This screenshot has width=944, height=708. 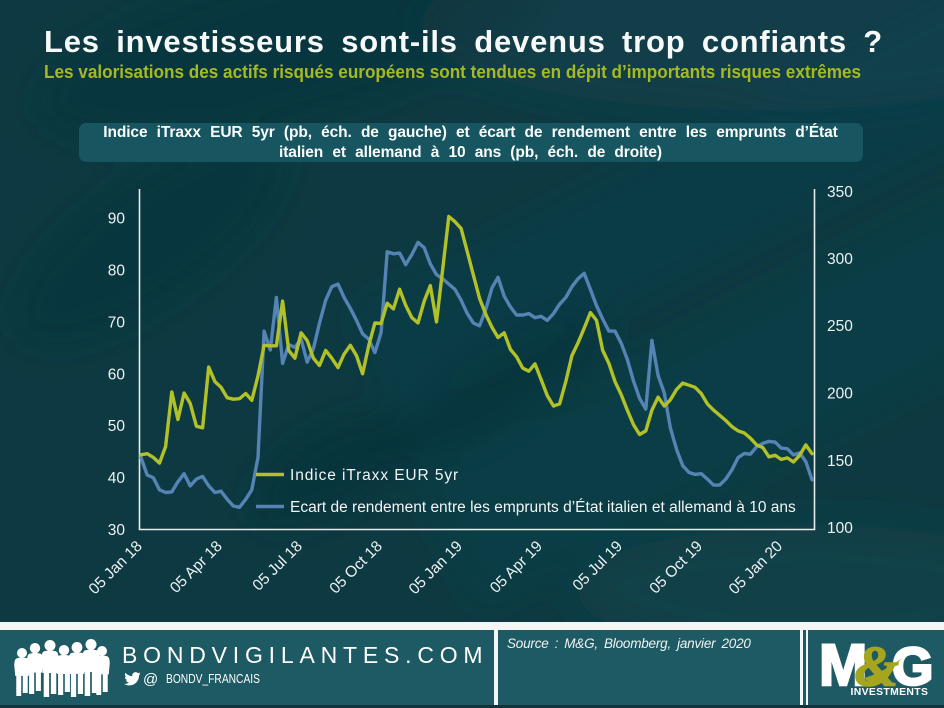 I want to click on svg-text: 50, so click(x=117, y=426).